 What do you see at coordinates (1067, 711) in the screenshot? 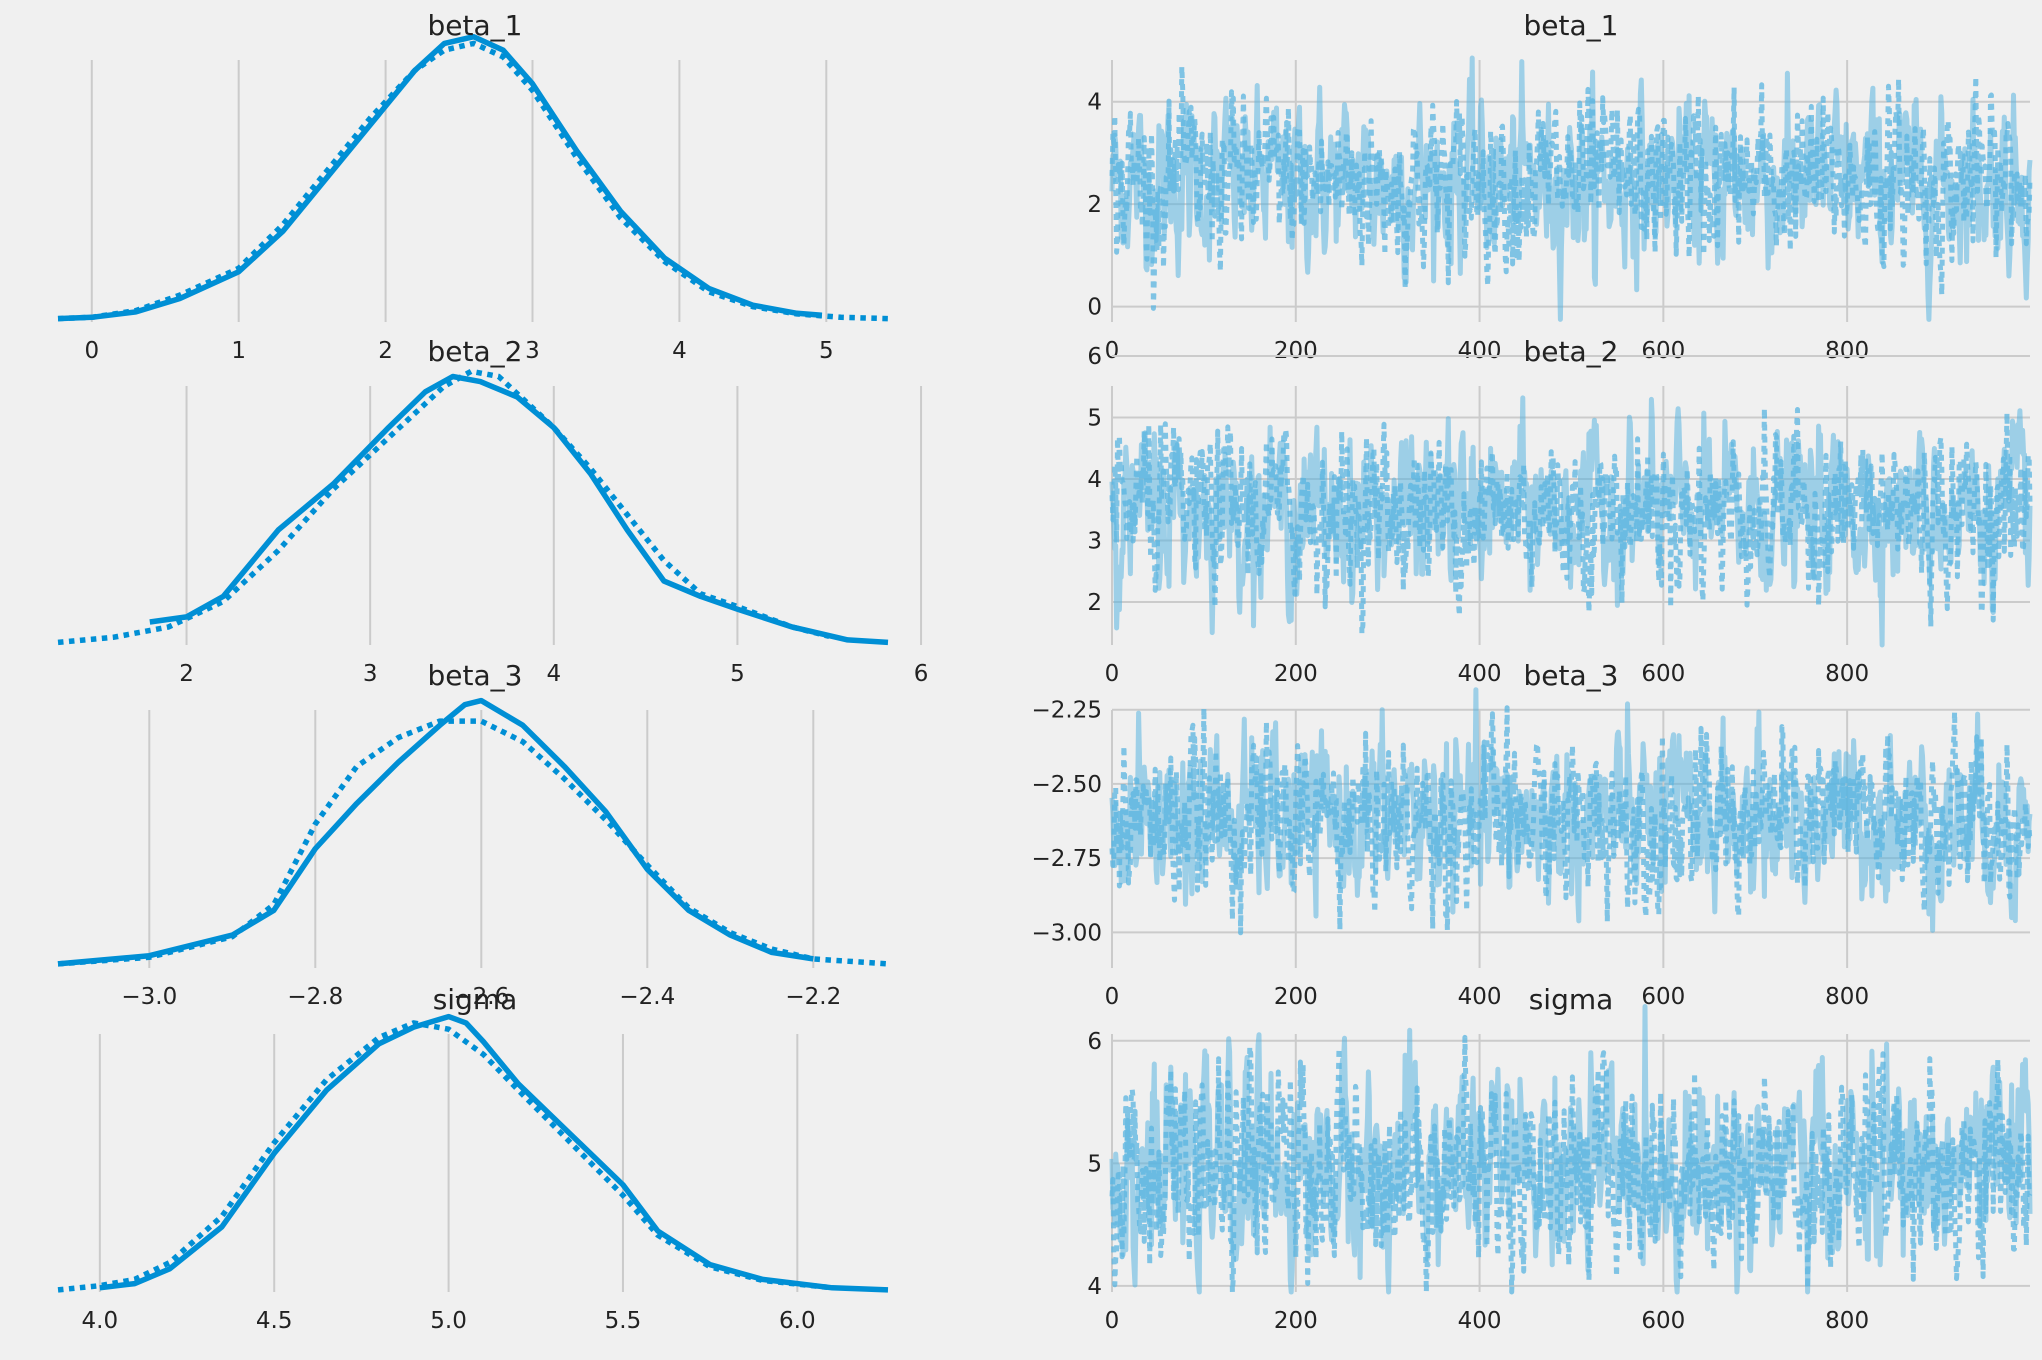
I see `y-tick-label: −2.25` at bounding box center [1067, 711].